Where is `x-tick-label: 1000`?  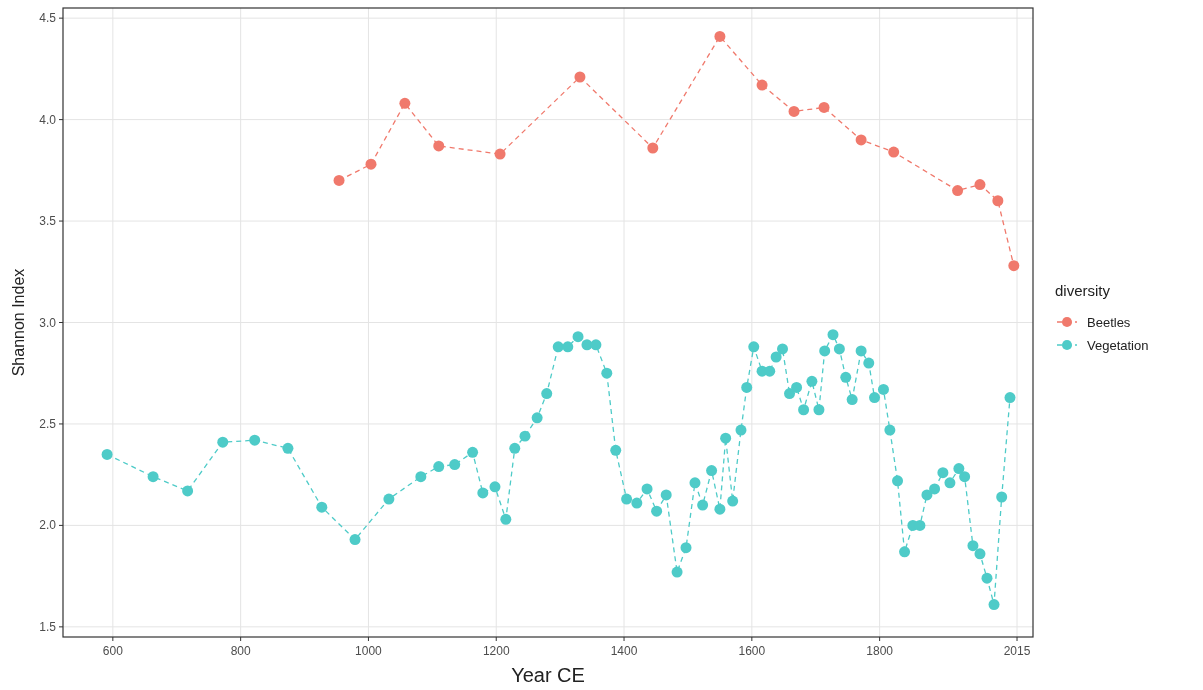 x-tick-label: 1000 is located at coordinates (369, 651).